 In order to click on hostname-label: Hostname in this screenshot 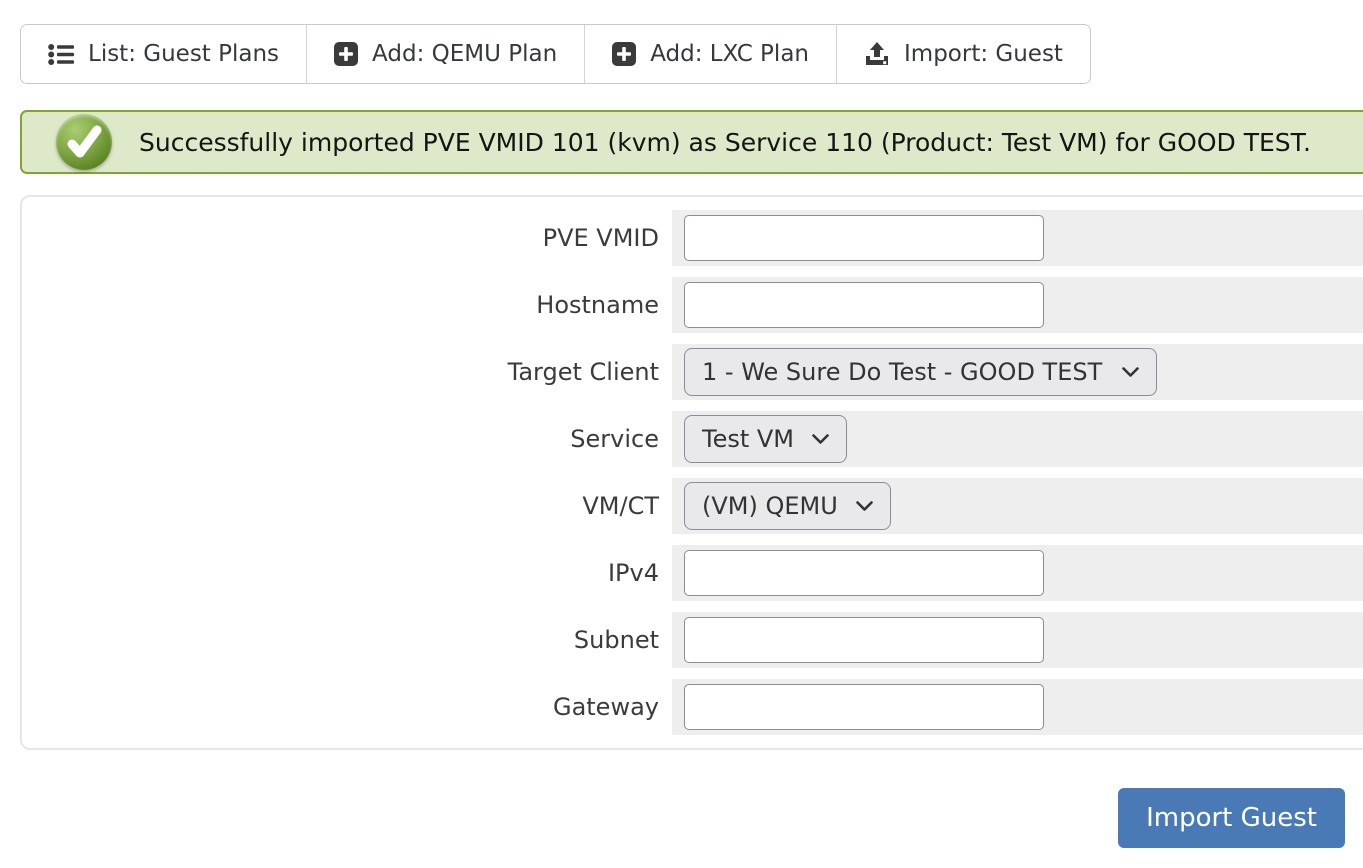, I will do `click(597, 305)`.